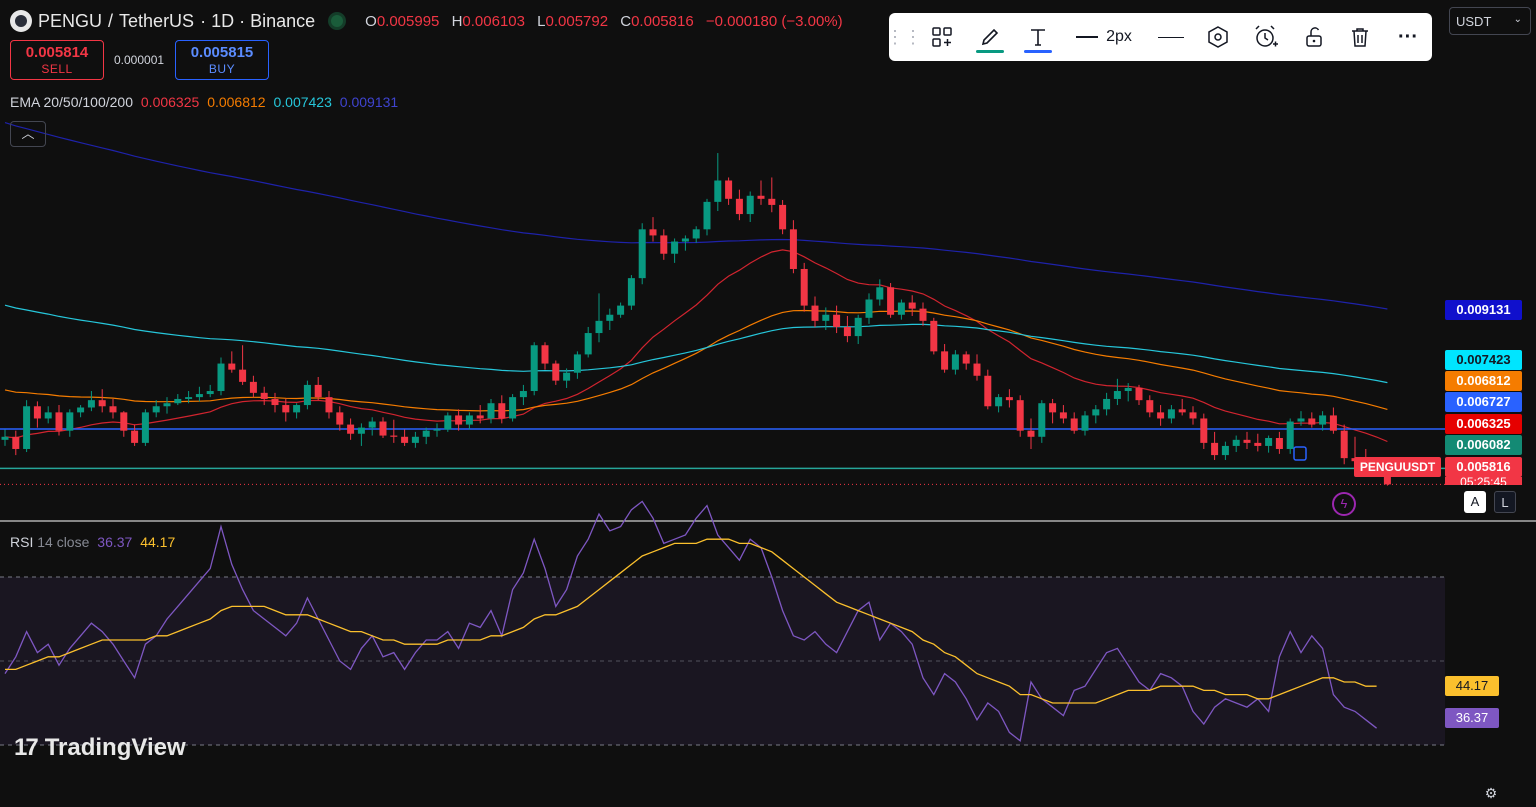  Describe the element at coordinates (236, 102) in the screenshot. I see `ema50-value: 0.006812` at that location.